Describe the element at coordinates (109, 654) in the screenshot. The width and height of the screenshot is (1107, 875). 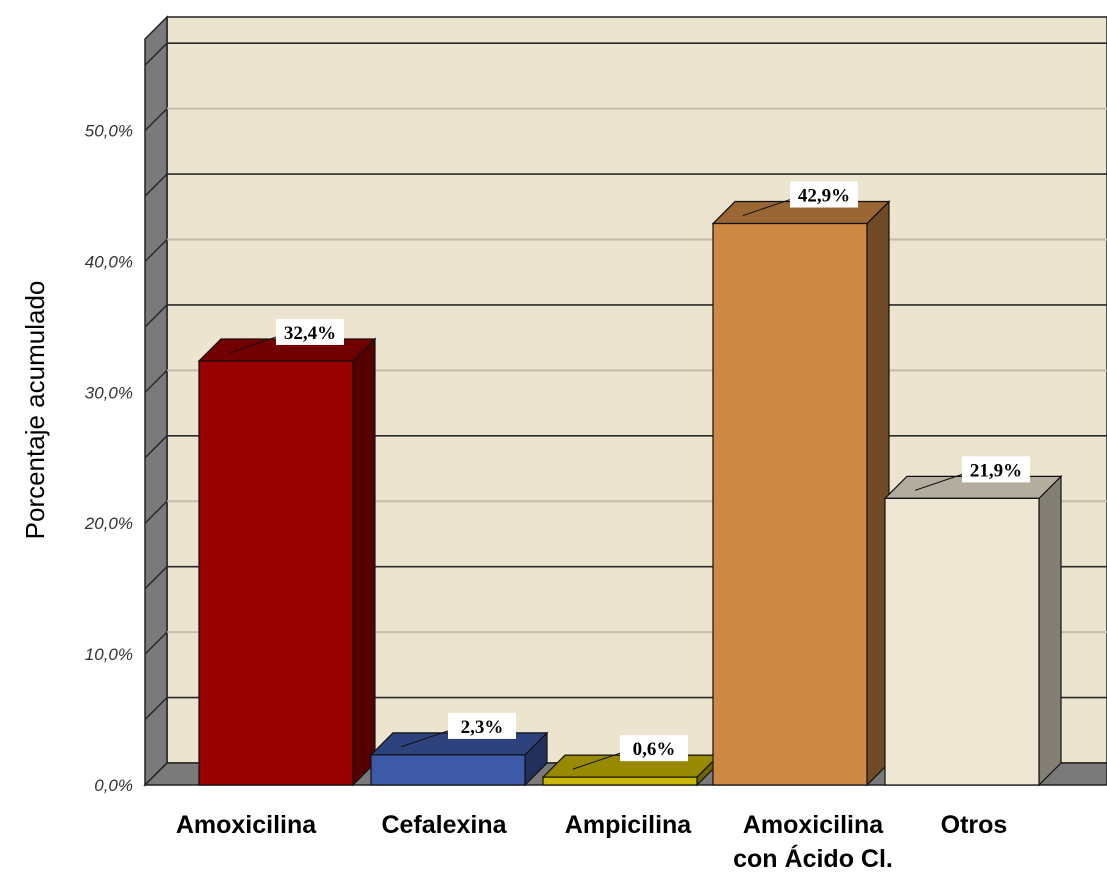
I see `y-tick-label: 10,0%` at that location.